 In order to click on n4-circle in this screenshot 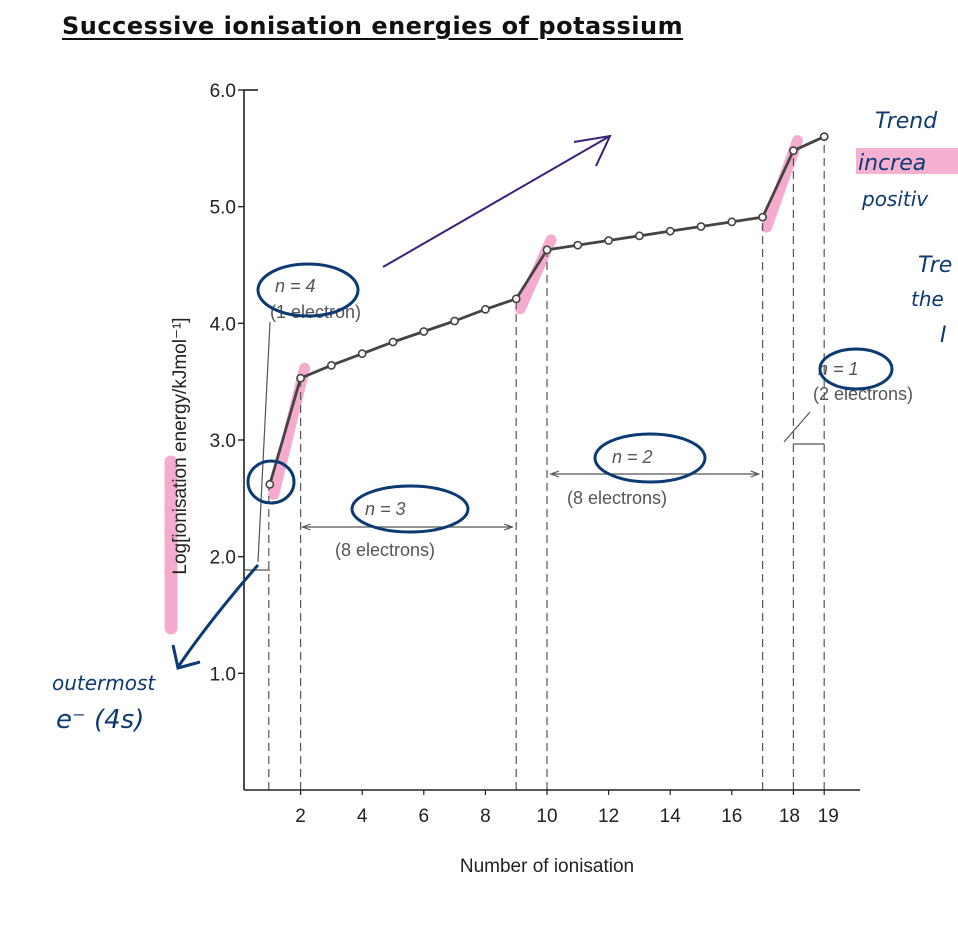, I will do `click(308, 290)`.